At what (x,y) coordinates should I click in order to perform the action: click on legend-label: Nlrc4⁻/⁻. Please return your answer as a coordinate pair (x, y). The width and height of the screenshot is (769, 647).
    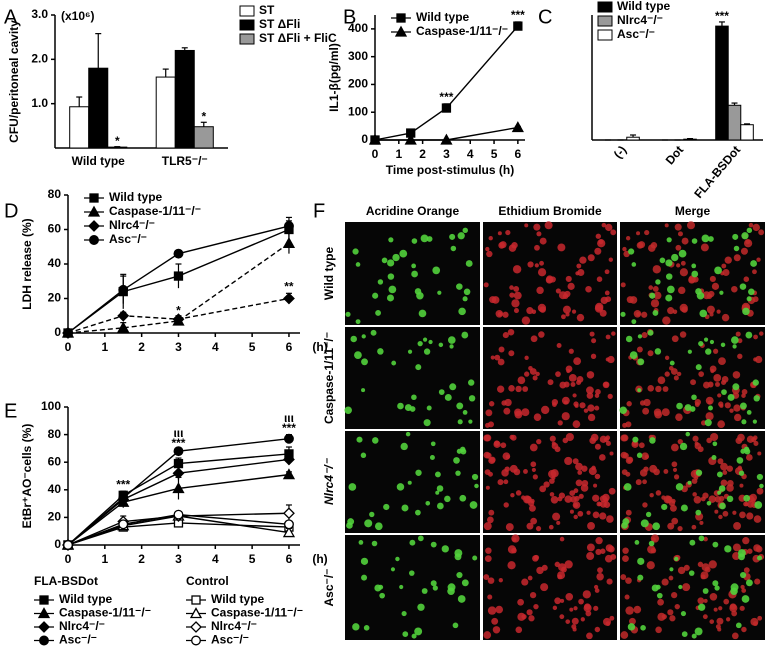
    Looking at the image, I should click on (82, 626).